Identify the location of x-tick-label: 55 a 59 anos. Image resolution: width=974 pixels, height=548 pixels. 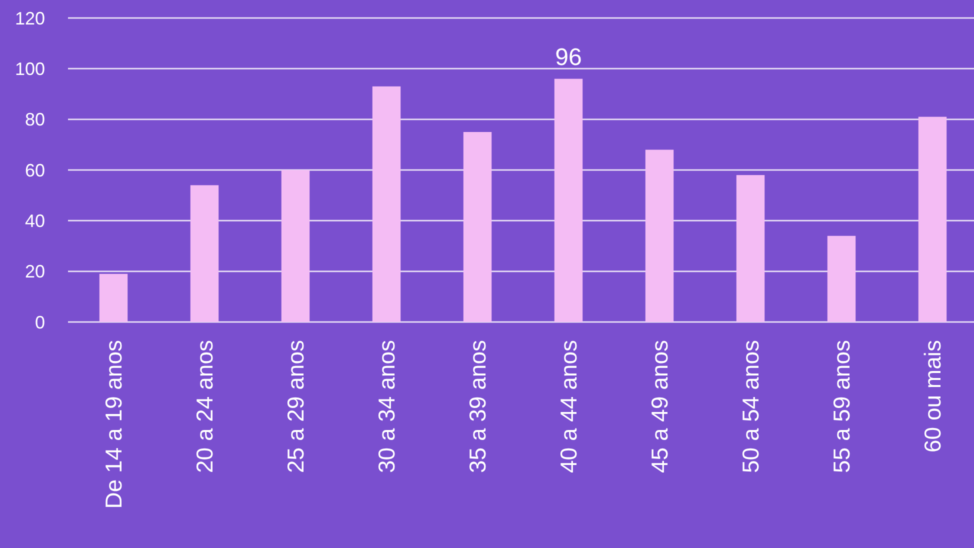
(841, 407).